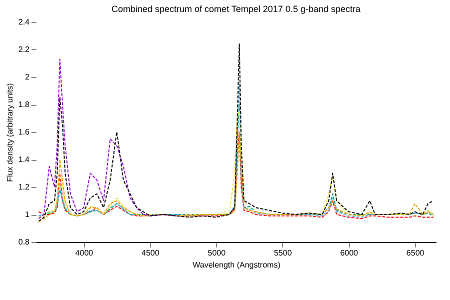 The height and width of the screenshot is (300, 450). What do you see at coordinates (24, 132) in the screenshot?
I see `y-tick-label: 1.6` at bounding box center [24, 132].